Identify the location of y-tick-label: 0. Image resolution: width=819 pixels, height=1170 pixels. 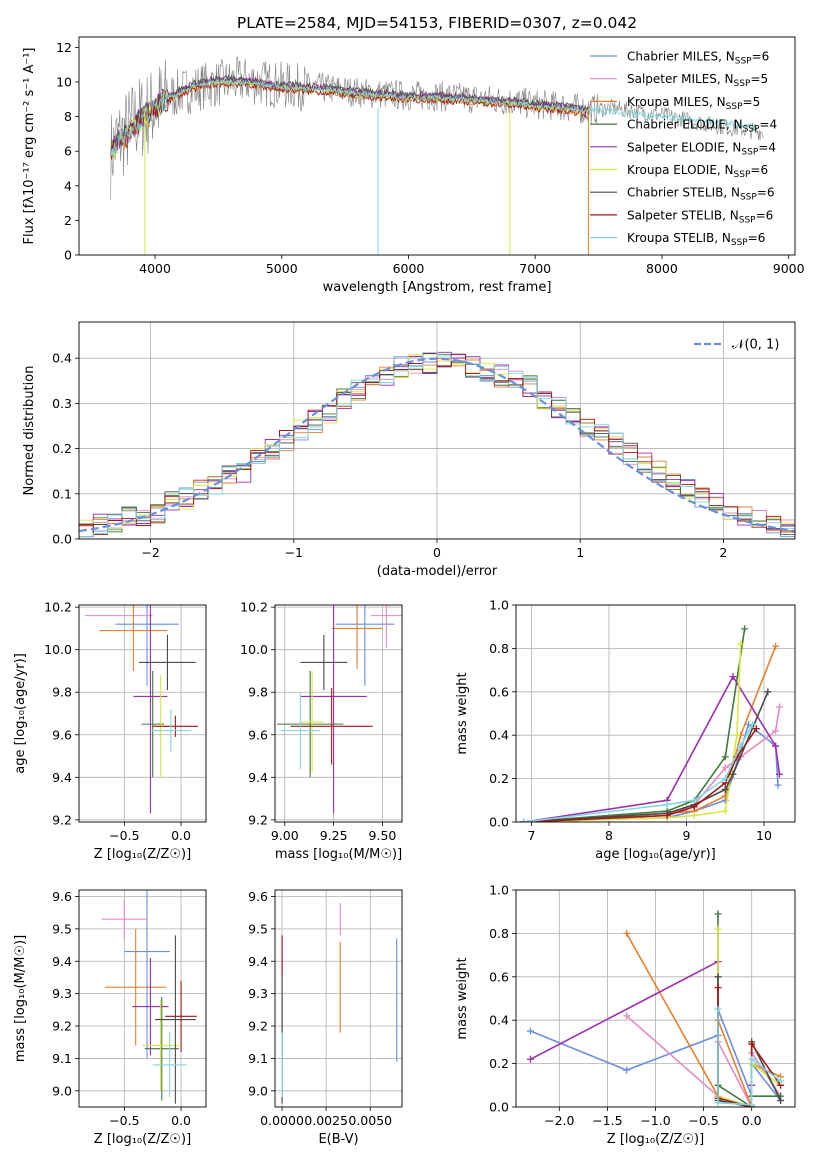
(68, 255).